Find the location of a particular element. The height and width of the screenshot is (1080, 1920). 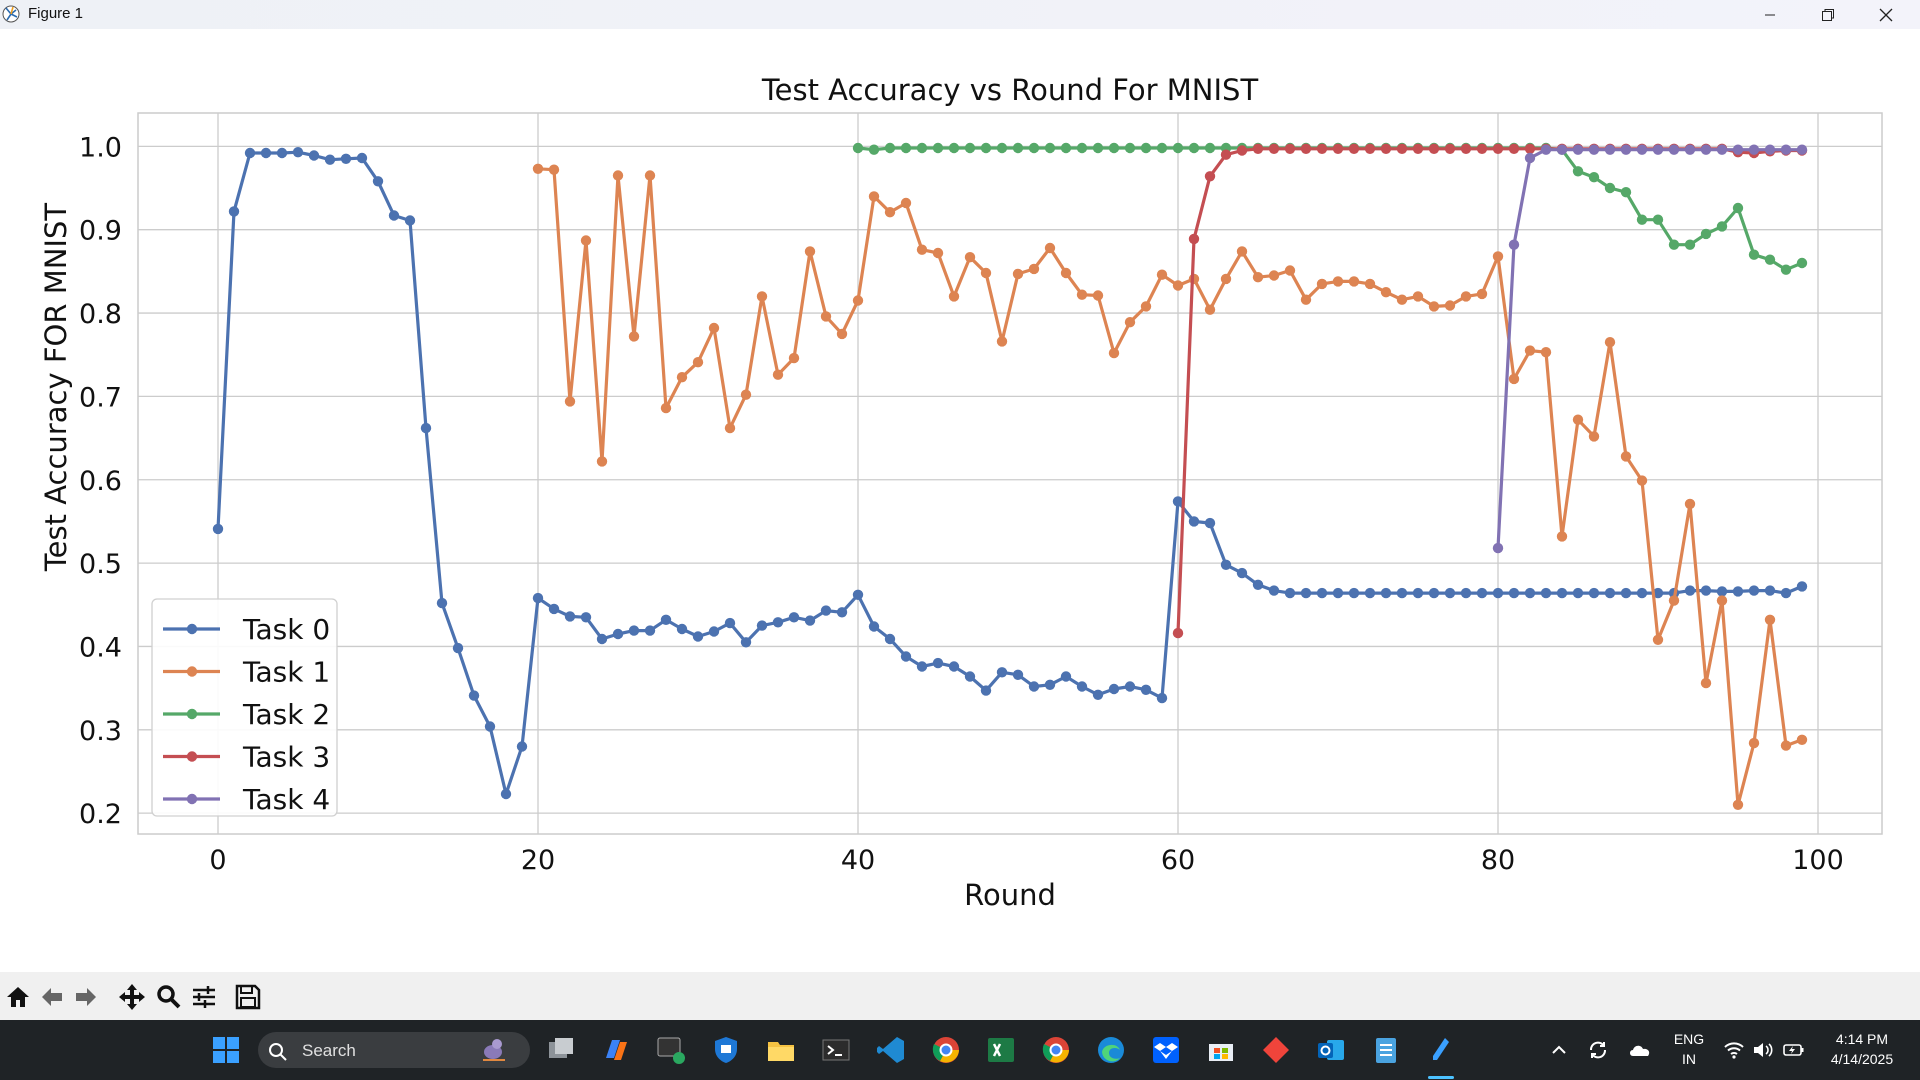

zoom-icon is located at coordinates (169, 997).